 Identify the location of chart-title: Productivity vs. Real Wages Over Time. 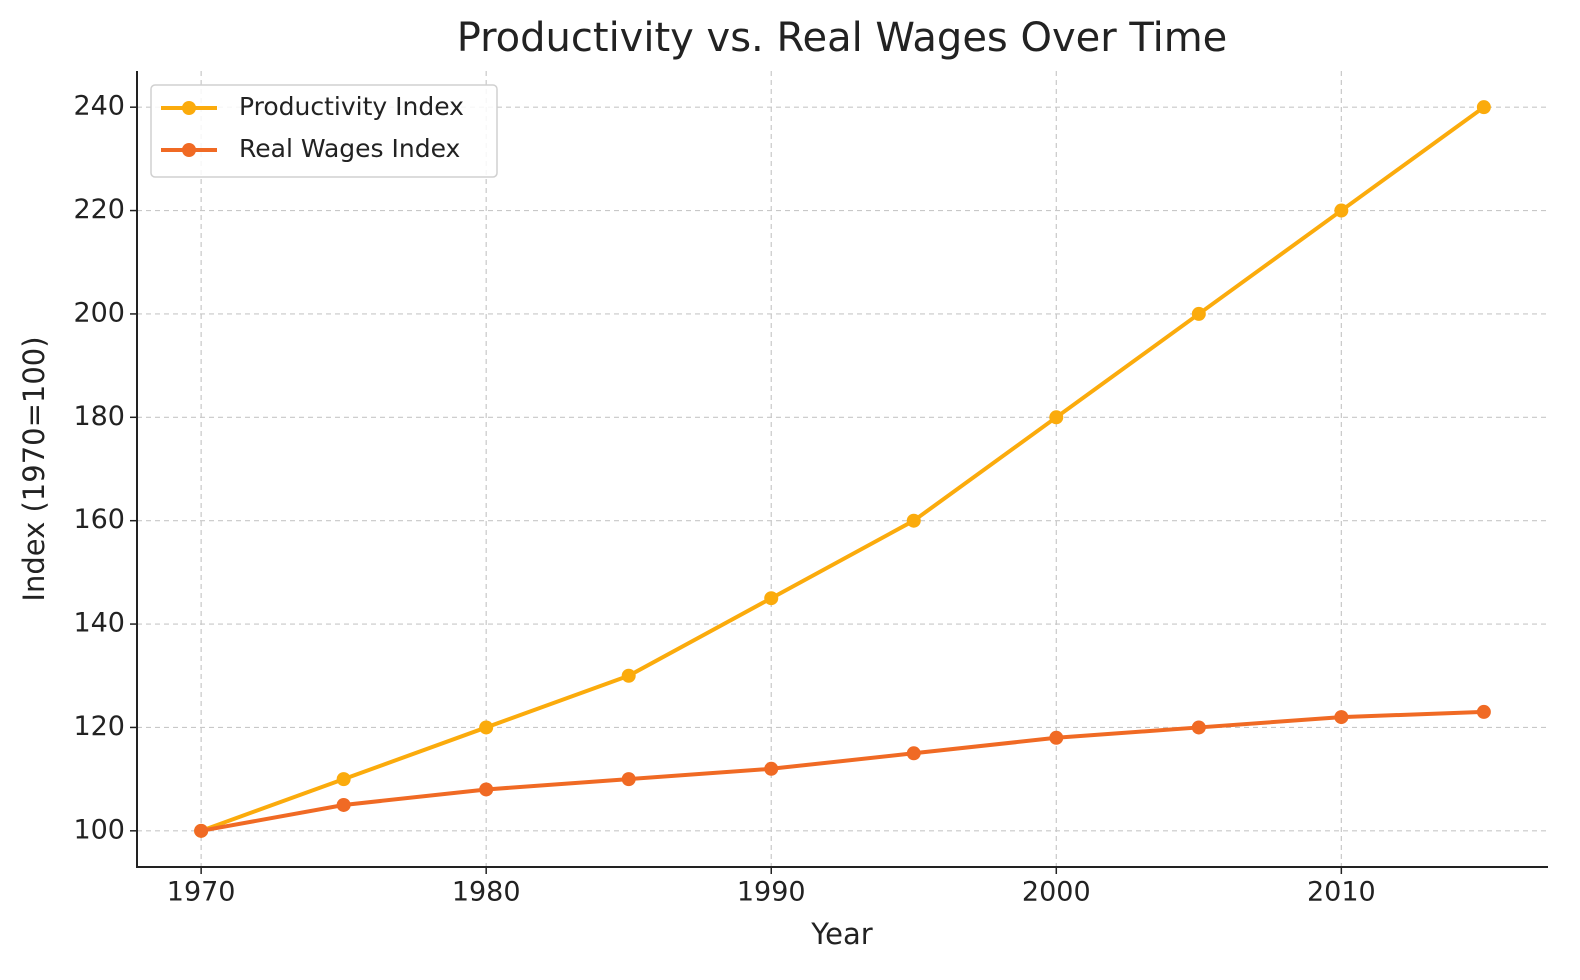
(842, 38).